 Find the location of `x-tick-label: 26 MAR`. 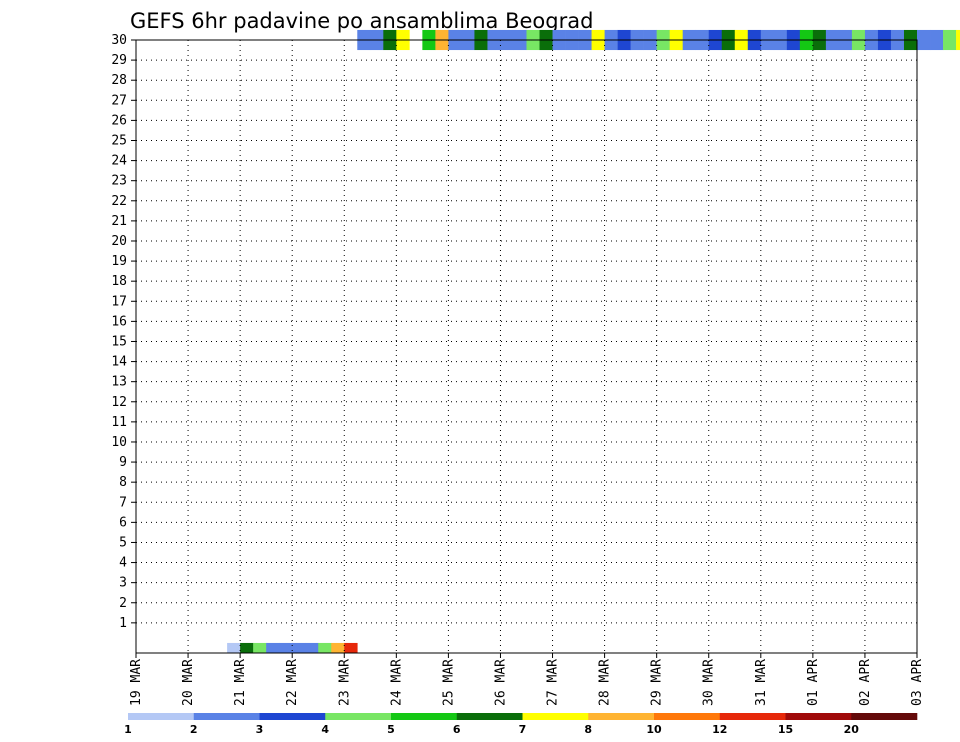

x-tick-label: 26 MAR is located at coordinates (500, 682).